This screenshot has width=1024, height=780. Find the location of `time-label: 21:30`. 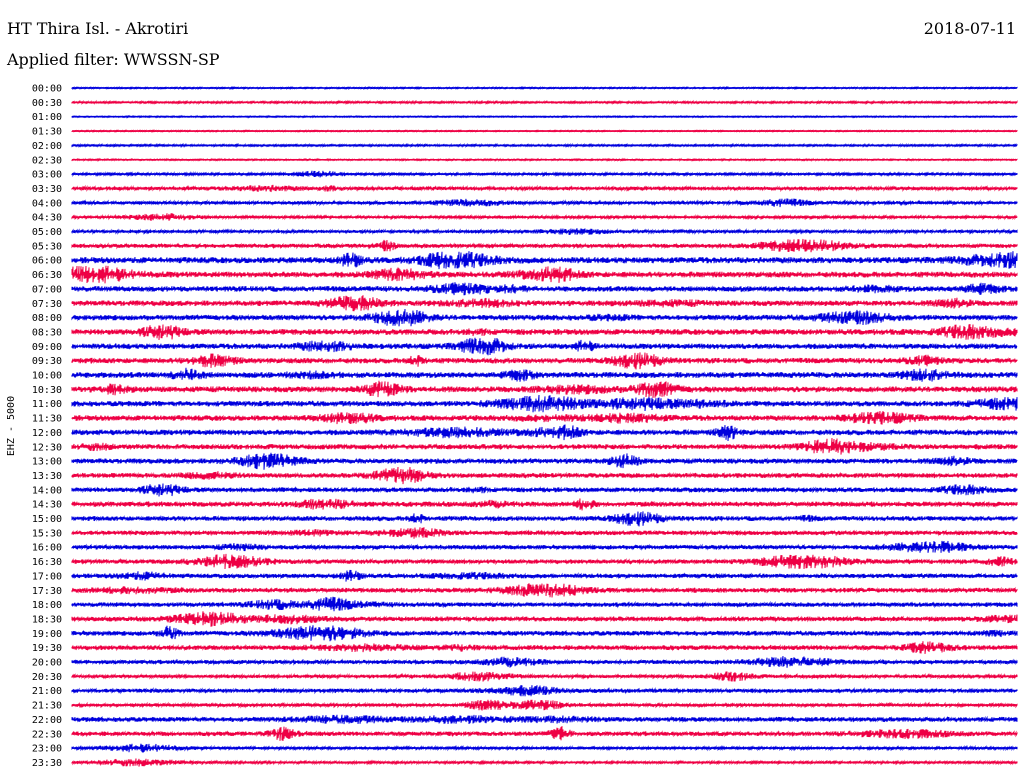

time-label: 21:30 is located at coordinates (47, 706).